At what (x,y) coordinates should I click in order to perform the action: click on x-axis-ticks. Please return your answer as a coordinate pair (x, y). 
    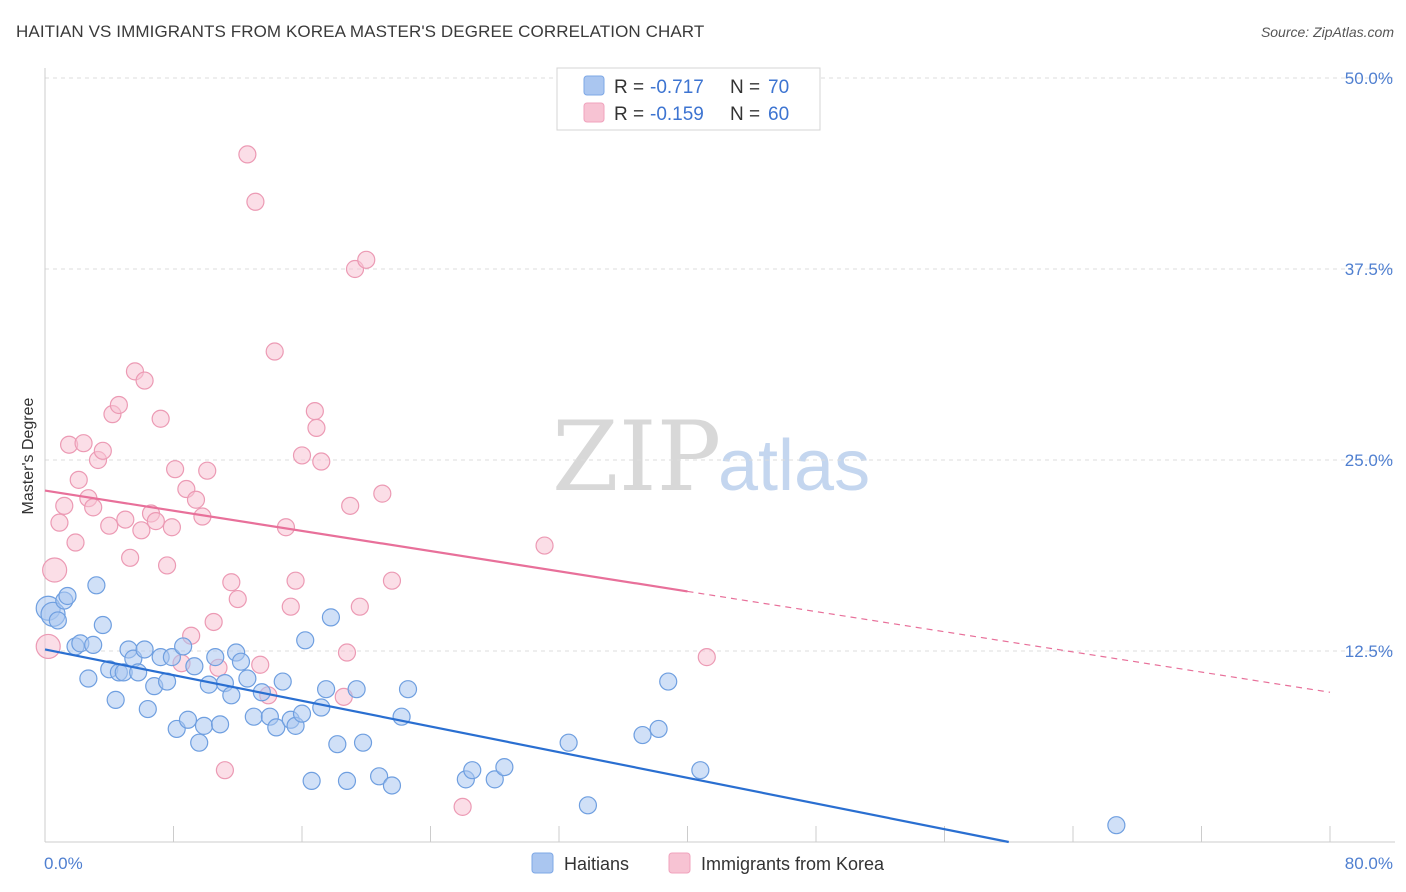
    Looking at the image, I should click on (687, 834).